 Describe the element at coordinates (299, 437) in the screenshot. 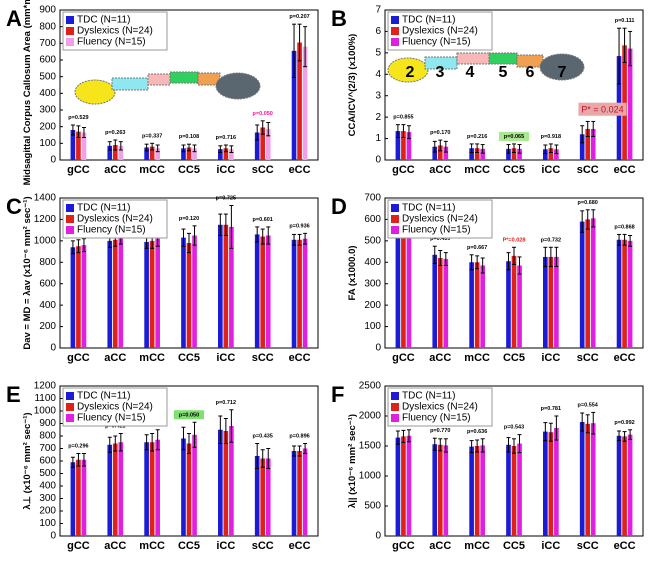

I see `p-value-label: p=0.896` at that location.